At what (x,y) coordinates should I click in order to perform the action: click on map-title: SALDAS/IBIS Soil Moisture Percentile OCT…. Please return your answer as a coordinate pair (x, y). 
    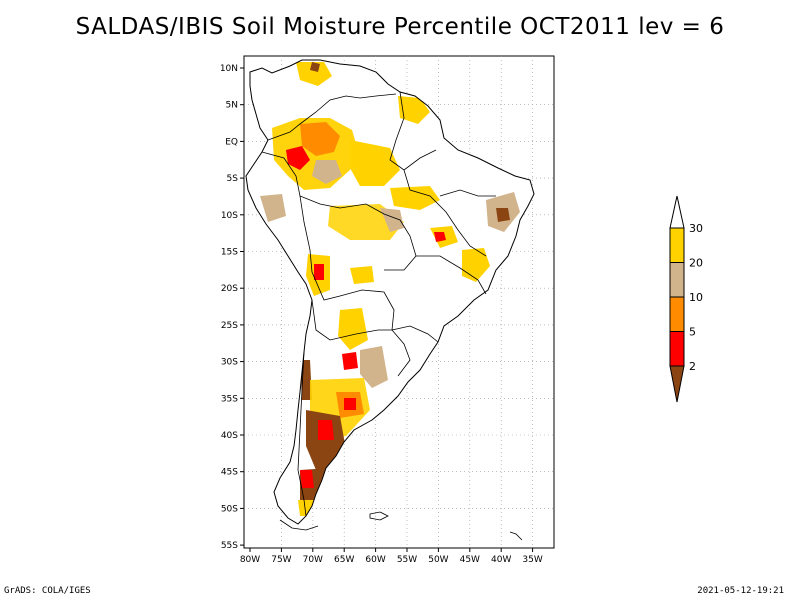
    Looking at the image, I should click on (400, 27).